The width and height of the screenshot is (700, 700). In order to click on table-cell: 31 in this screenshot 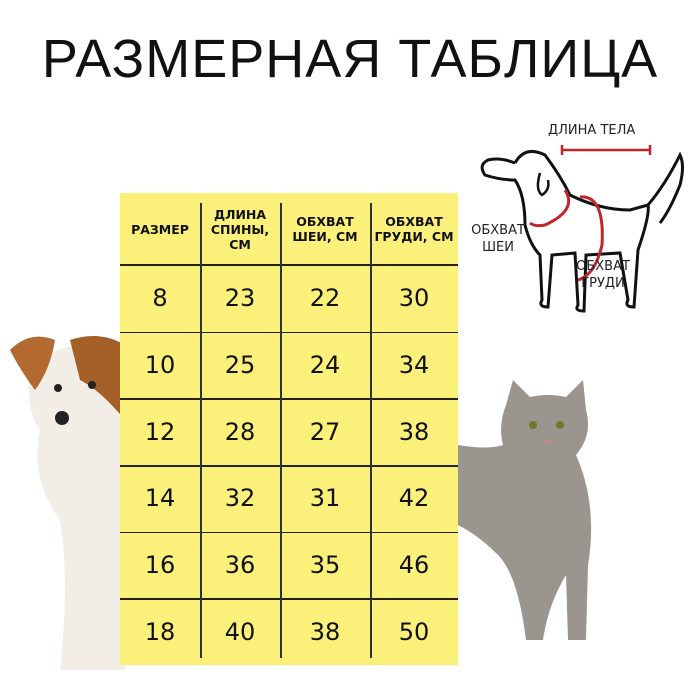, I will do `click(325, 498)`.